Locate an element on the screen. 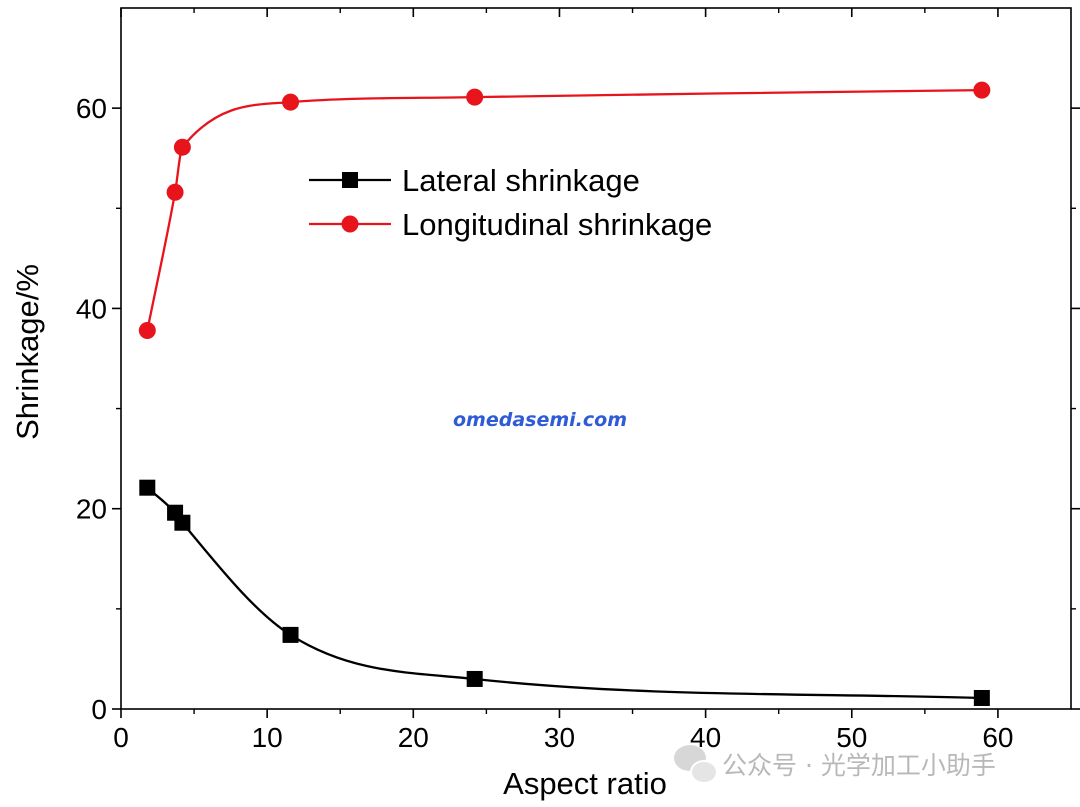 Image resolution: width=1080 pixels, height=807 pixels. x-tick-label: 30 is located at coordinates (559, 737).